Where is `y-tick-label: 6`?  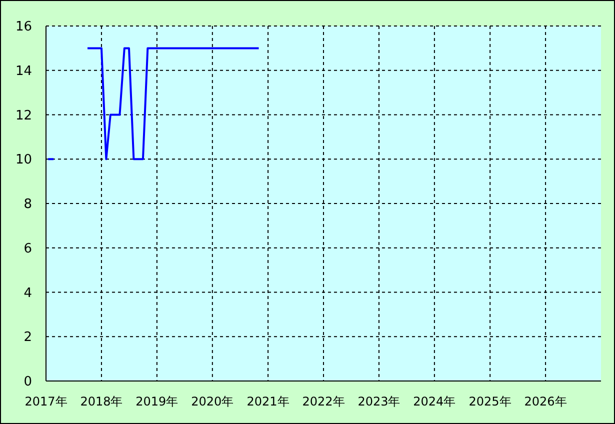
y-tick-label: 6 is located at coordinates (28, 248).